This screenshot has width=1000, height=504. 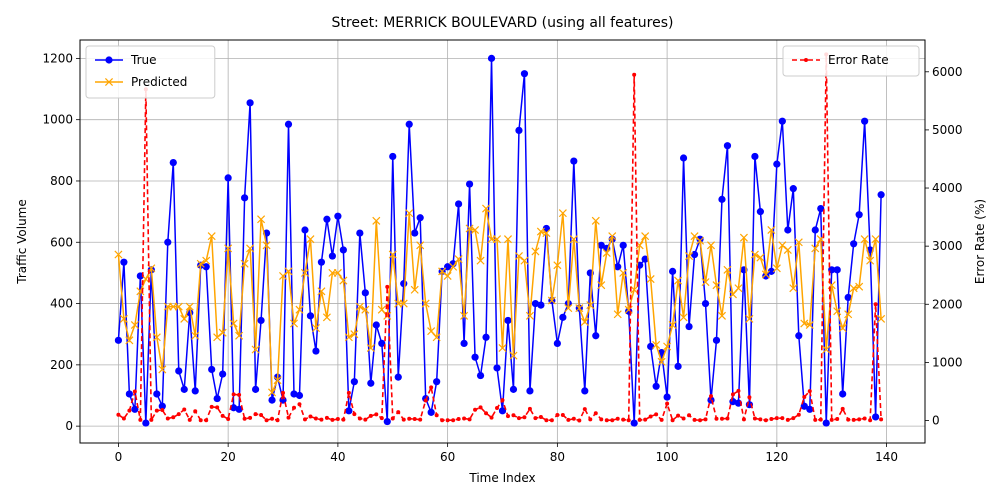 I want to click on y2-tick-label: 2000, so click(x=947, y=304).